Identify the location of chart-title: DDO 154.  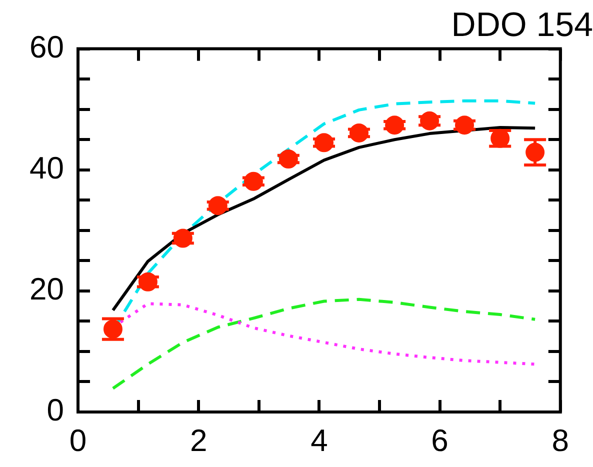
(522, 25).